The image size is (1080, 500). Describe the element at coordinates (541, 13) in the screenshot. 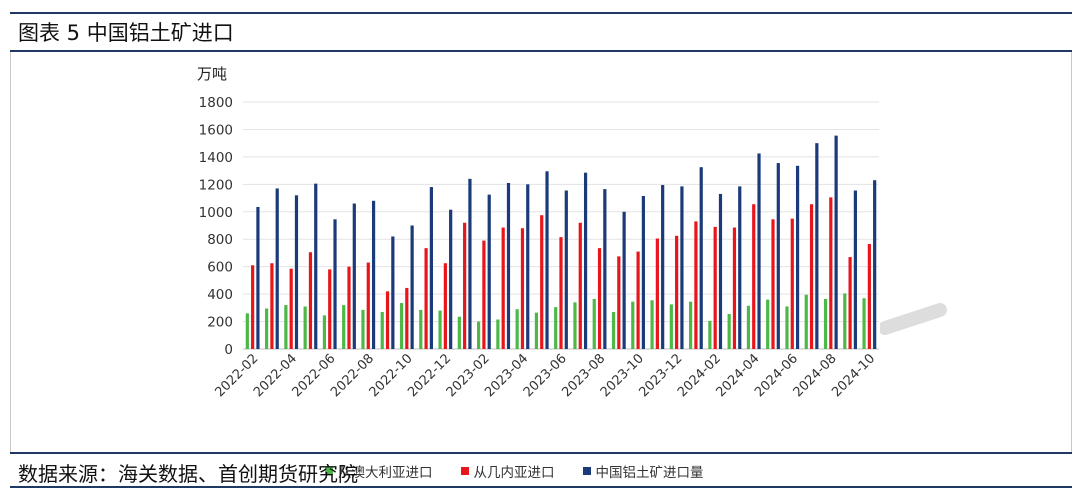

I see `top-rule` at that location.